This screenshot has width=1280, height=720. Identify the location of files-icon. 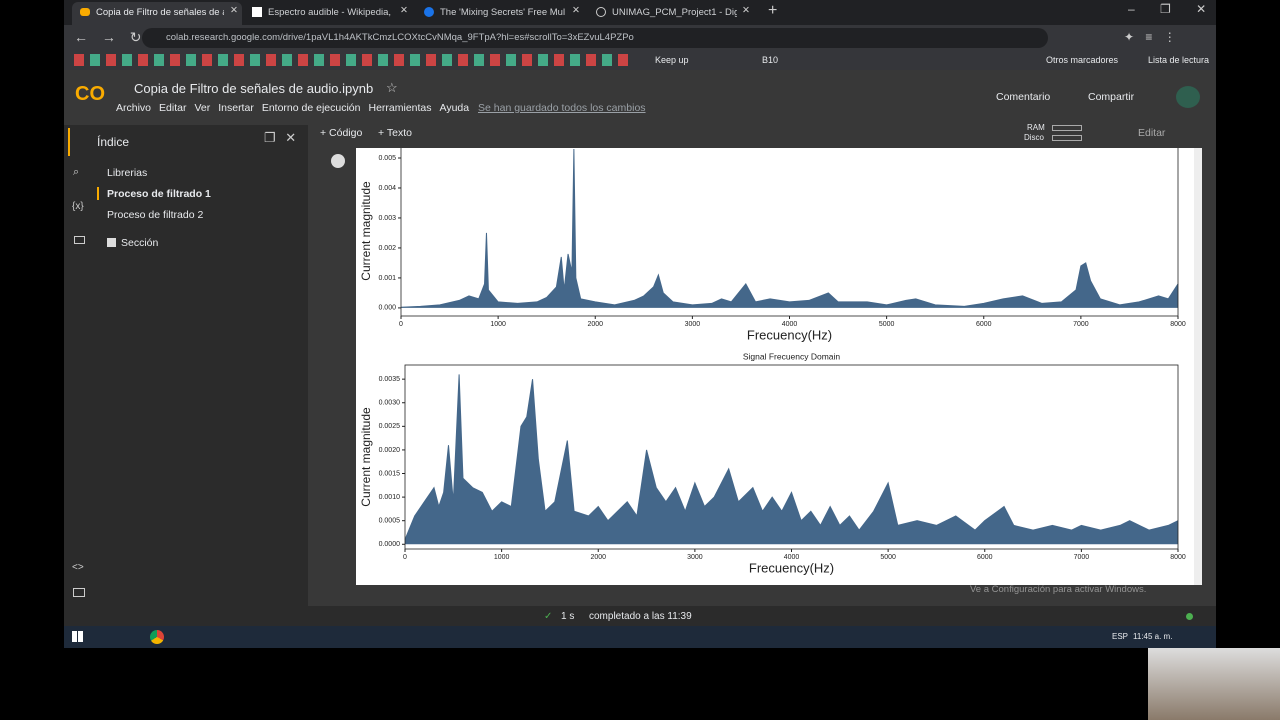
(79, 240).